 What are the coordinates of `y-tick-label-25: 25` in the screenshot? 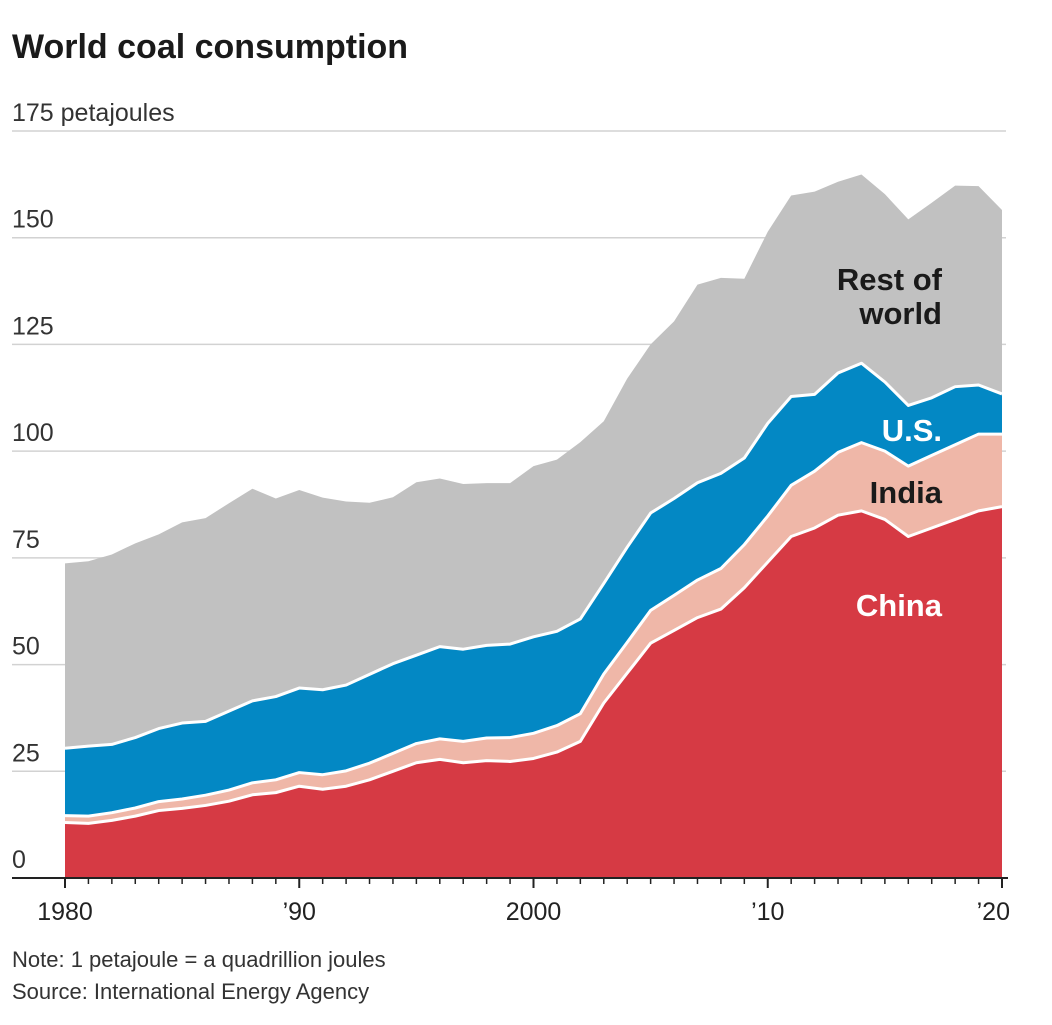 It's located at (26, 753).